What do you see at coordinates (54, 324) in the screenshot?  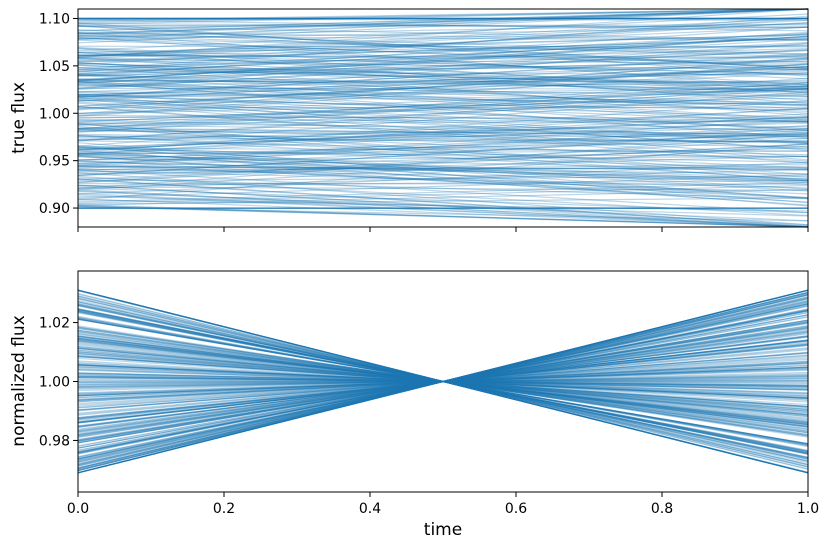 I see `y-tick-label: 1.02` at bounding box center [54, 324].